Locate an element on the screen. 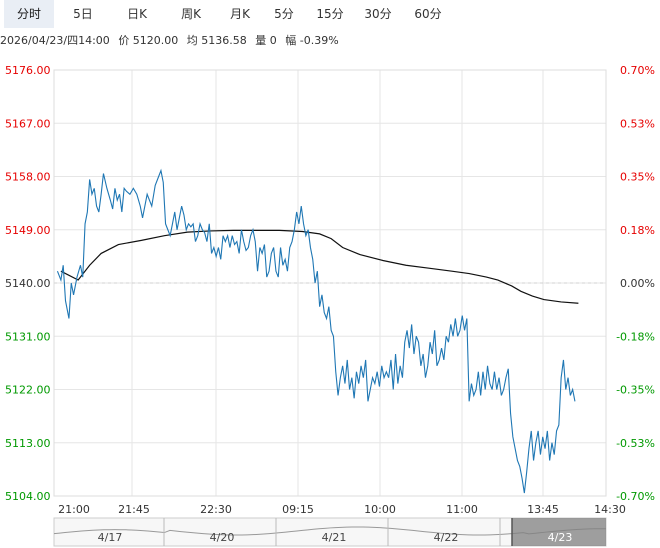  y-tick-label: 5113.00 is located at coordinates (28, 443).